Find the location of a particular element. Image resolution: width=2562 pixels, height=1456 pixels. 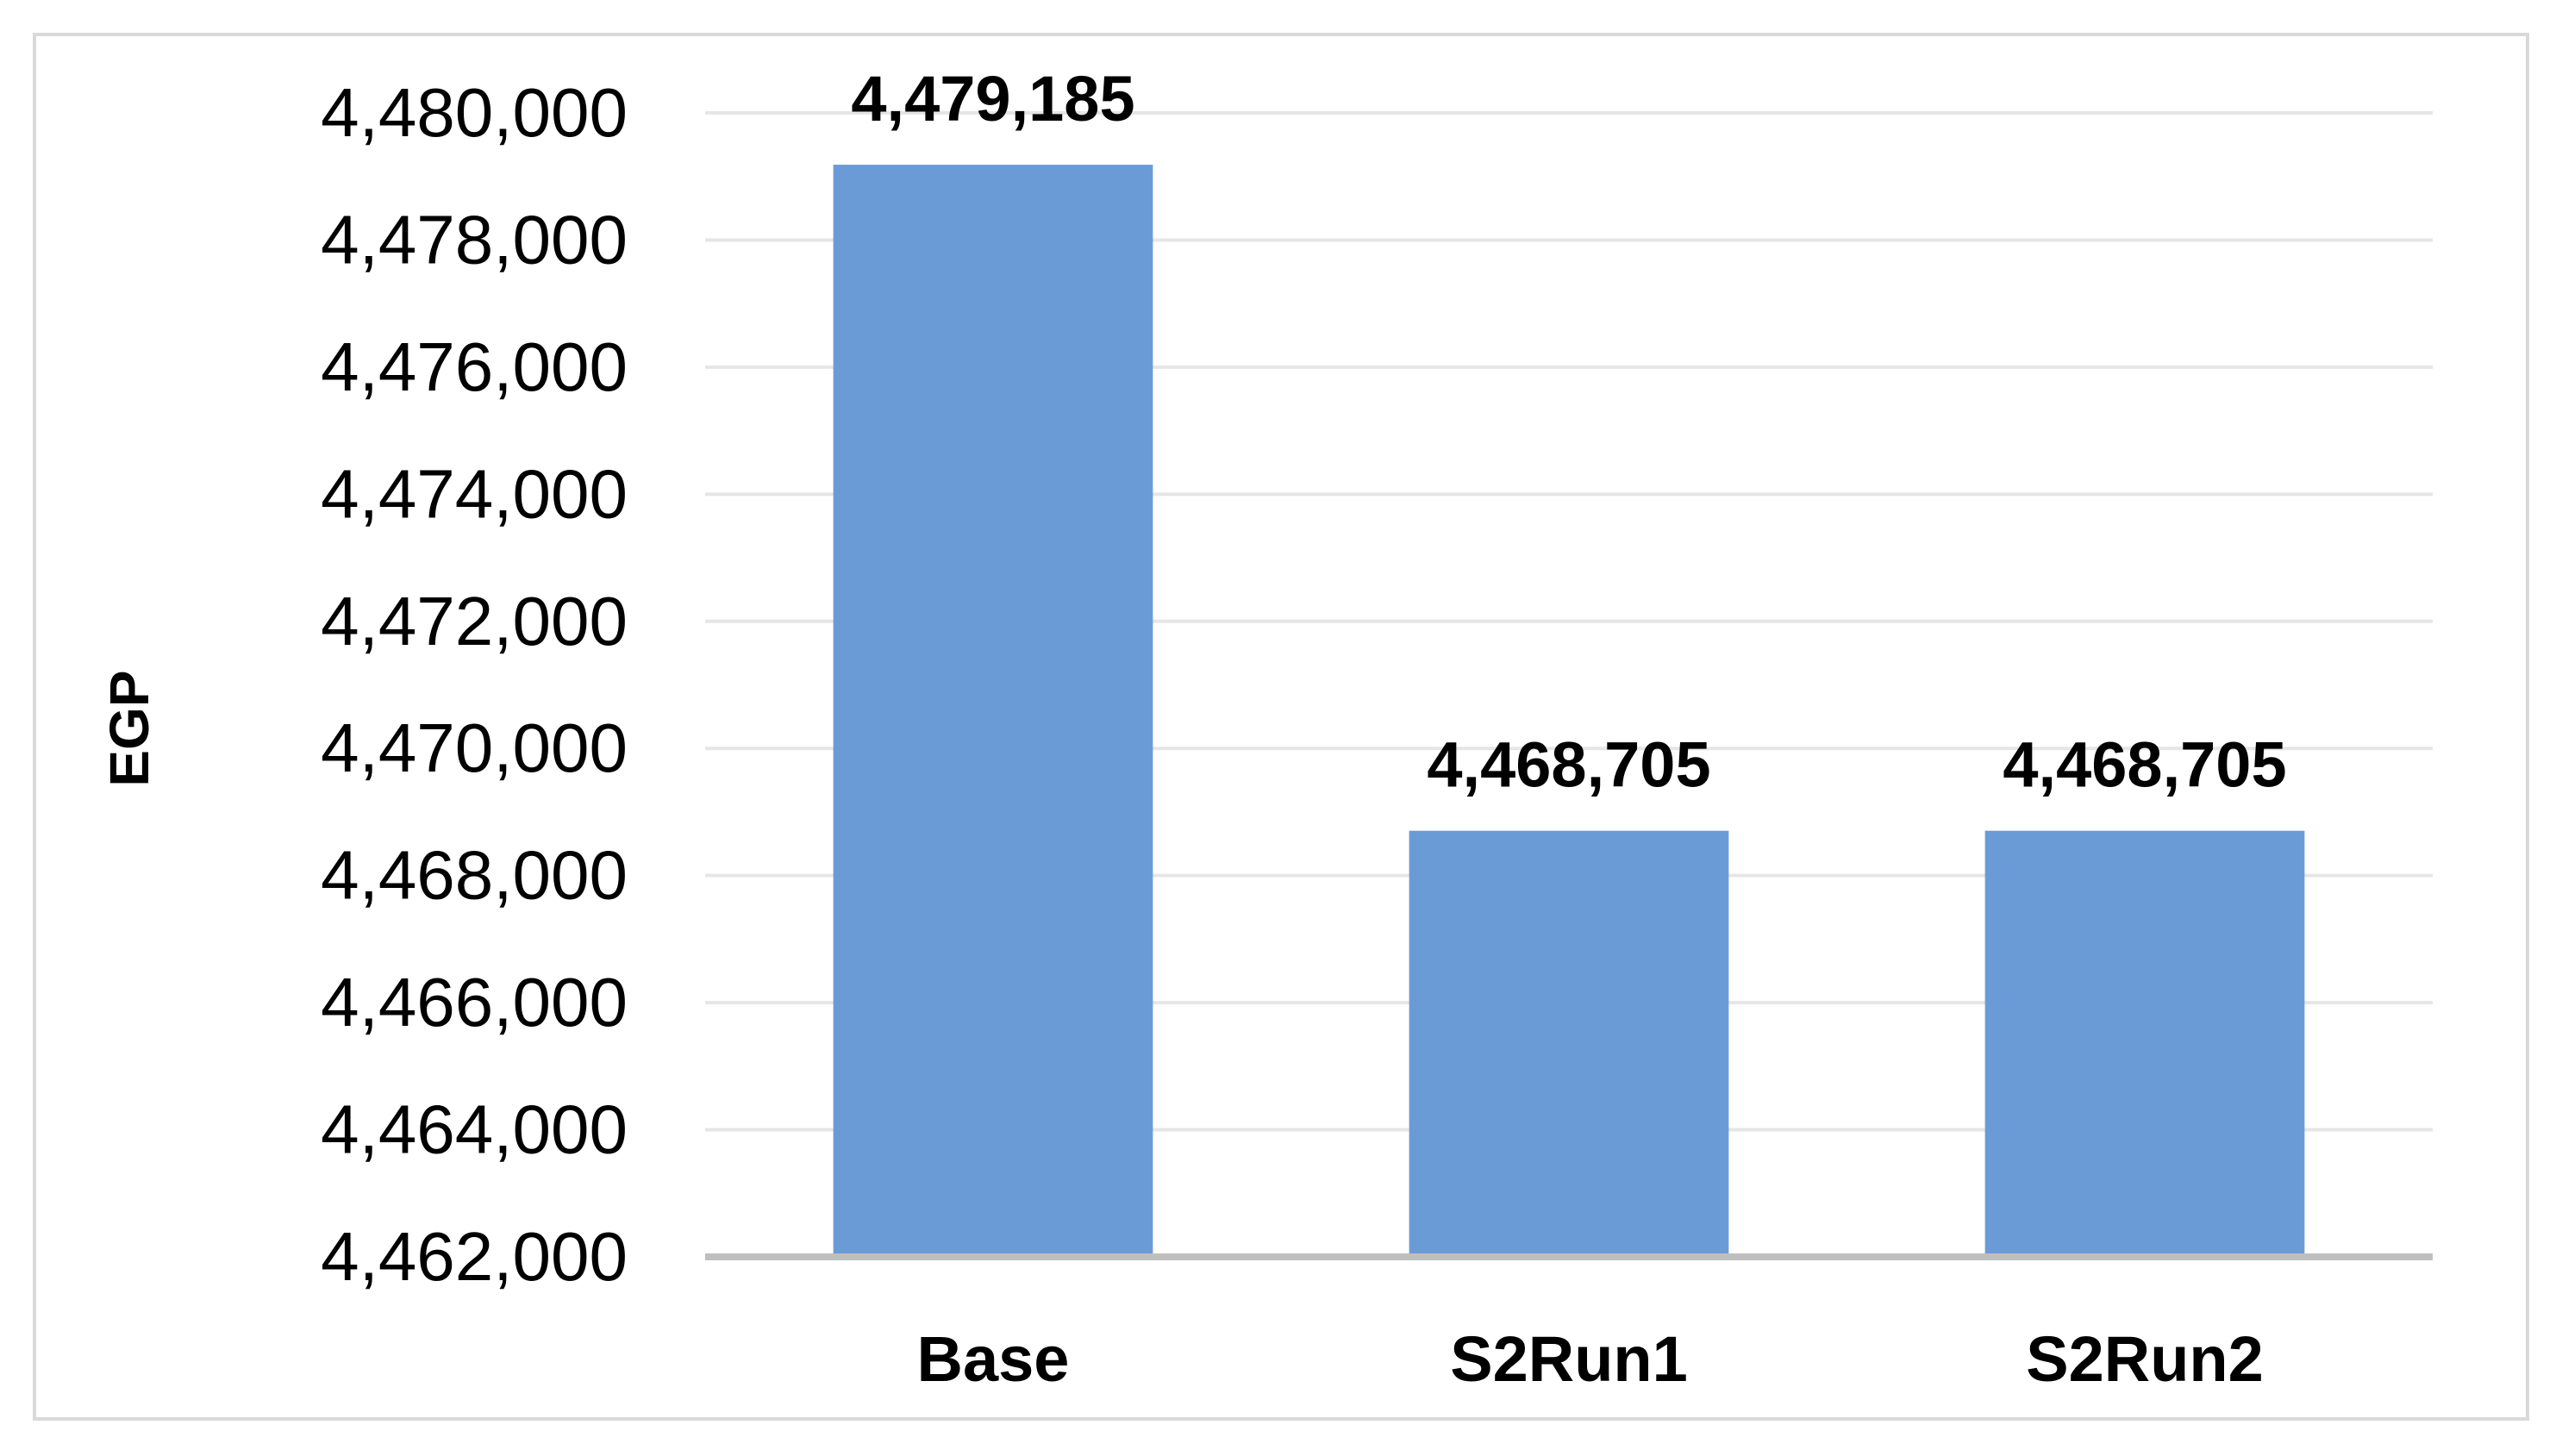

y-axis-label: EGP is located at coordinates (129, 728).